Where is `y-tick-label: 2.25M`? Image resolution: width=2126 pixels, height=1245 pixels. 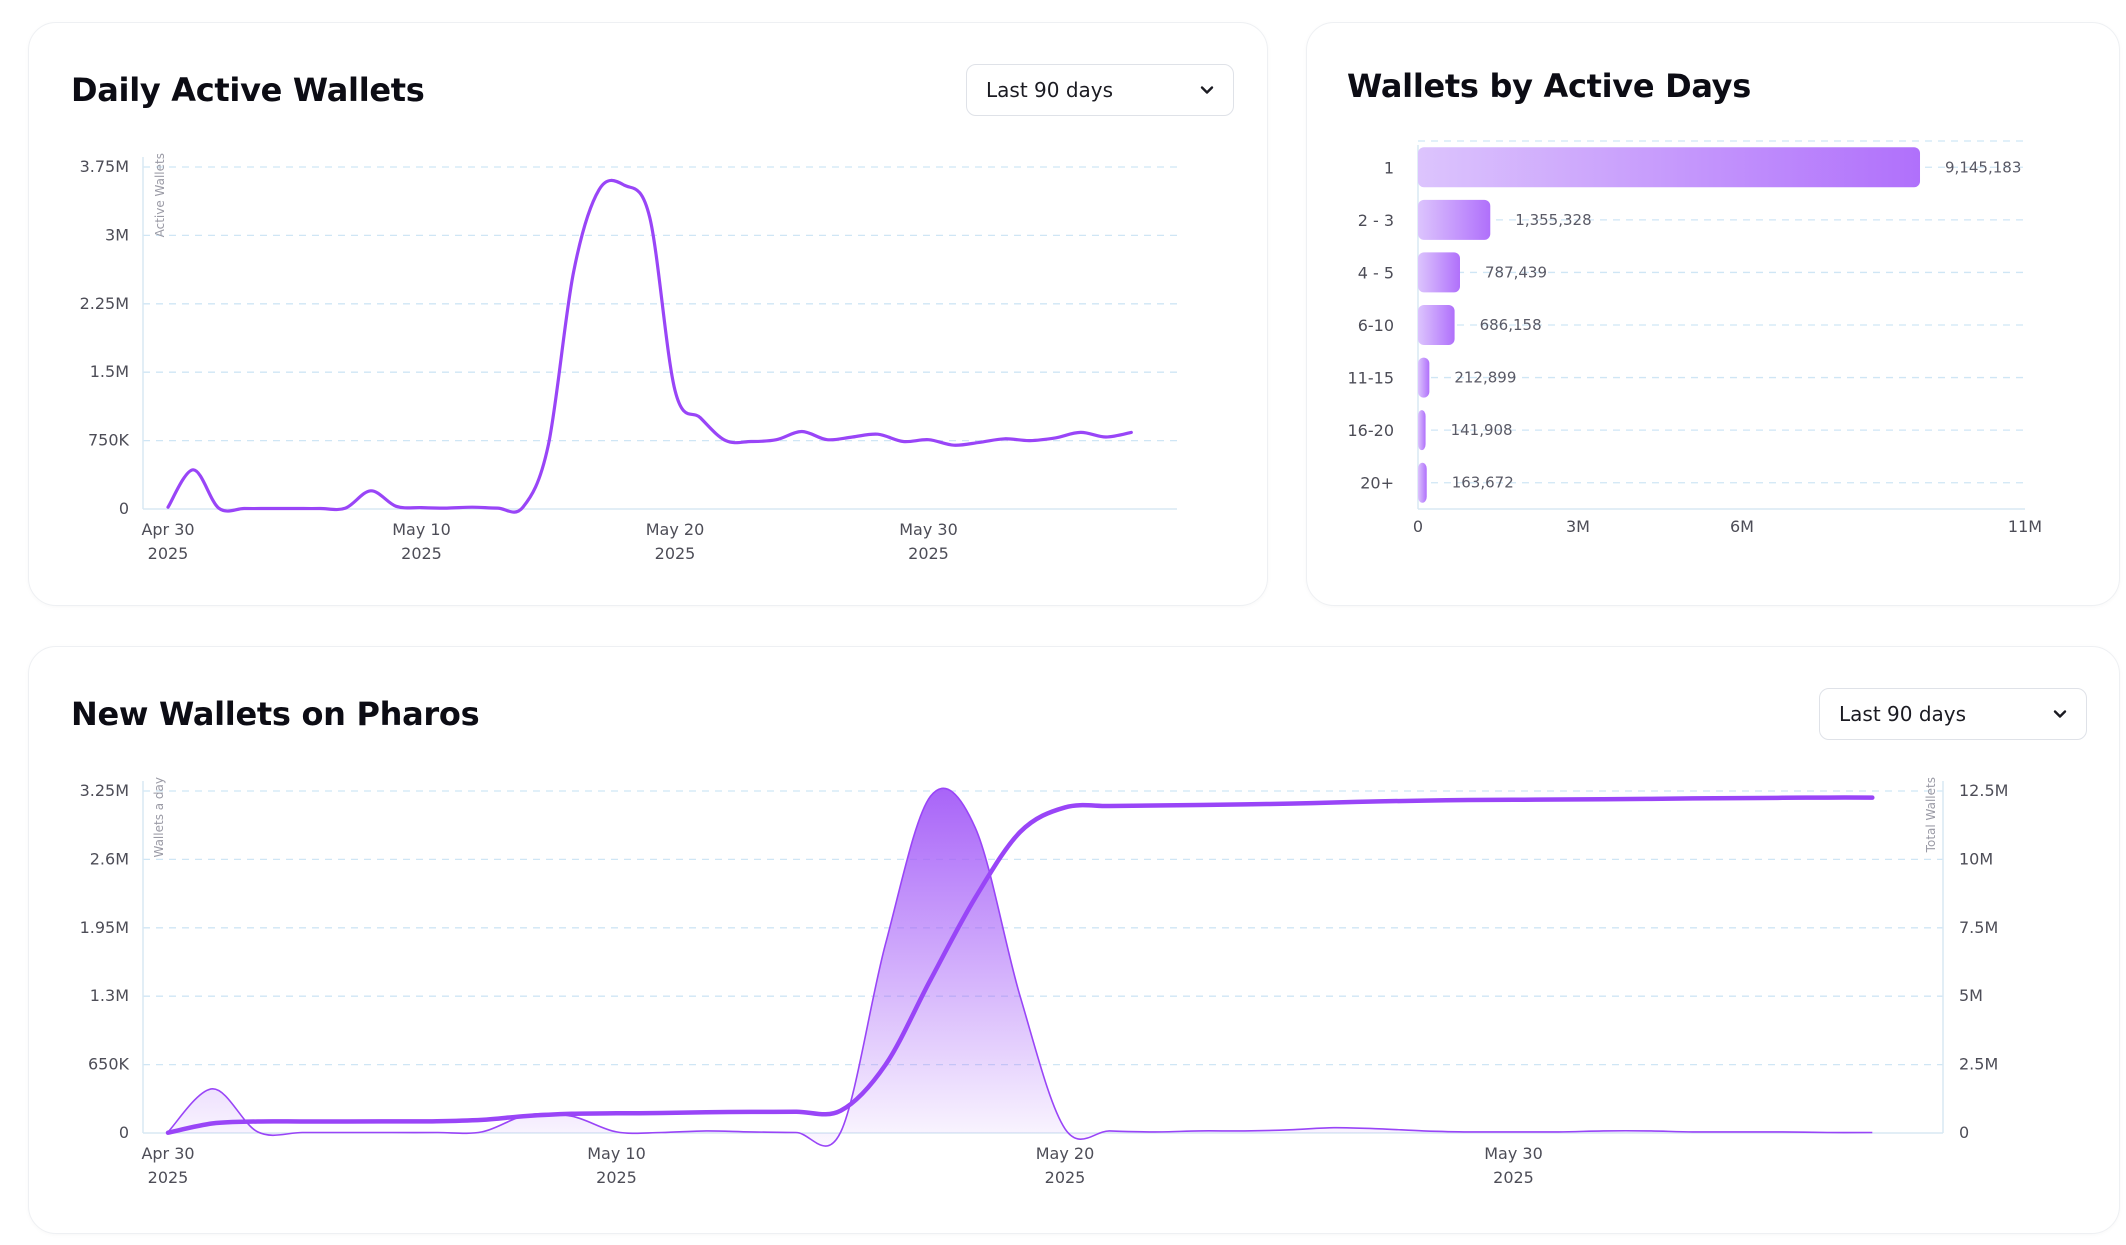
y-tick-label: 2.25M is located at coordinates (104, 303).